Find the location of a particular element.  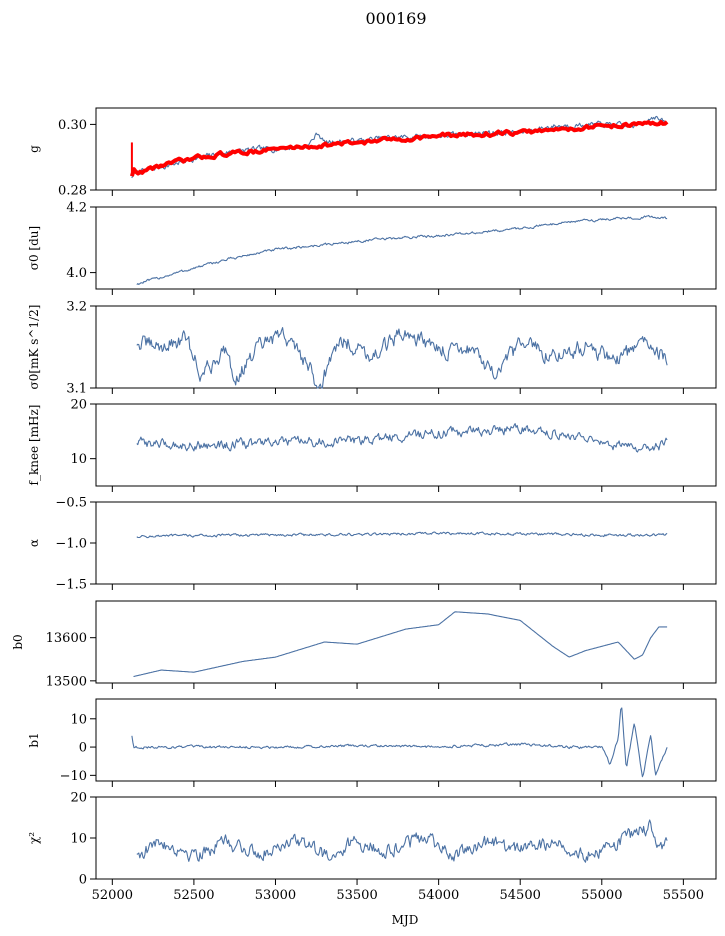

axes-frame-b0 is located at coordinates (406, 642).